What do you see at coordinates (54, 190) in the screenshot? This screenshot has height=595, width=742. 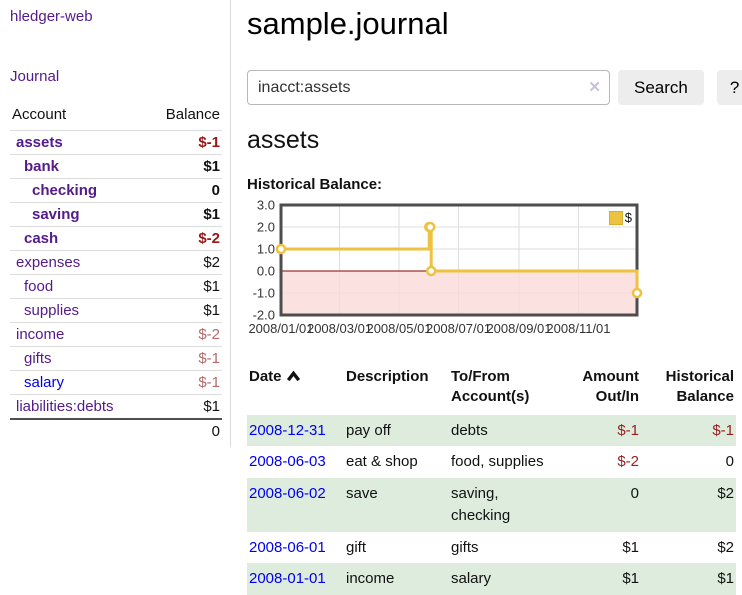 I see `account-link: checking` at bounding box center [54, 190].